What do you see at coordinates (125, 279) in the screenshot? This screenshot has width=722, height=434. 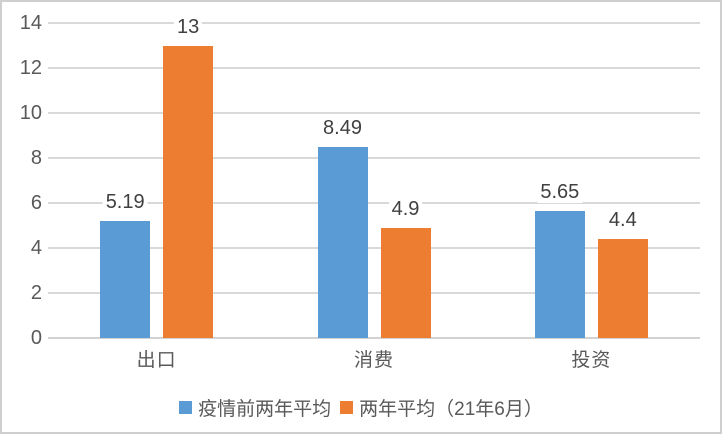 I see `bar-出口-series1` at bounding box center [125, 279].